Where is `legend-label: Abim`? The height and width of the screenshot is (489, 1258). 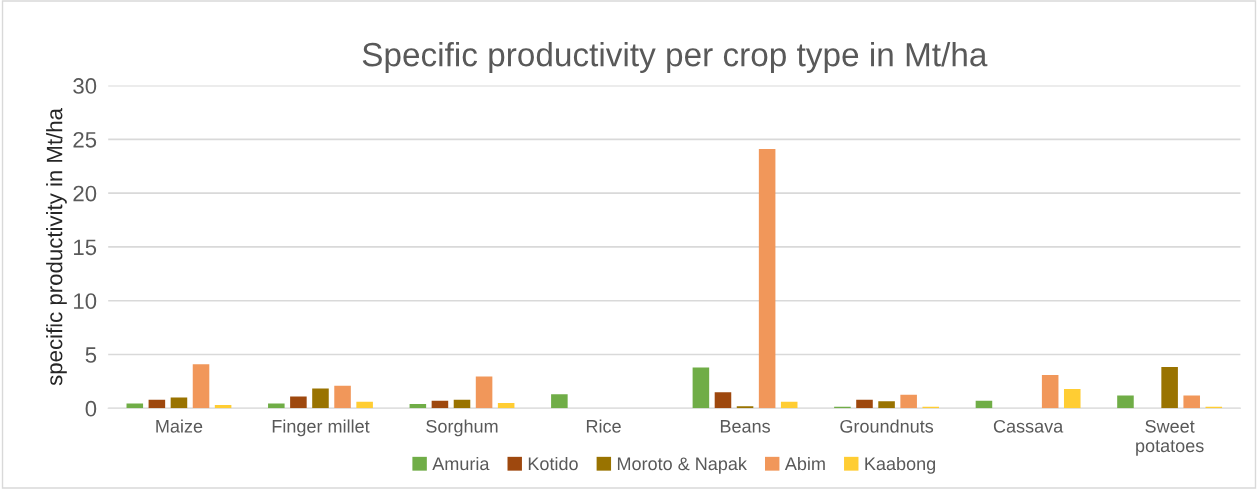 legend-label: Abim is located at coordinates (804, 463).